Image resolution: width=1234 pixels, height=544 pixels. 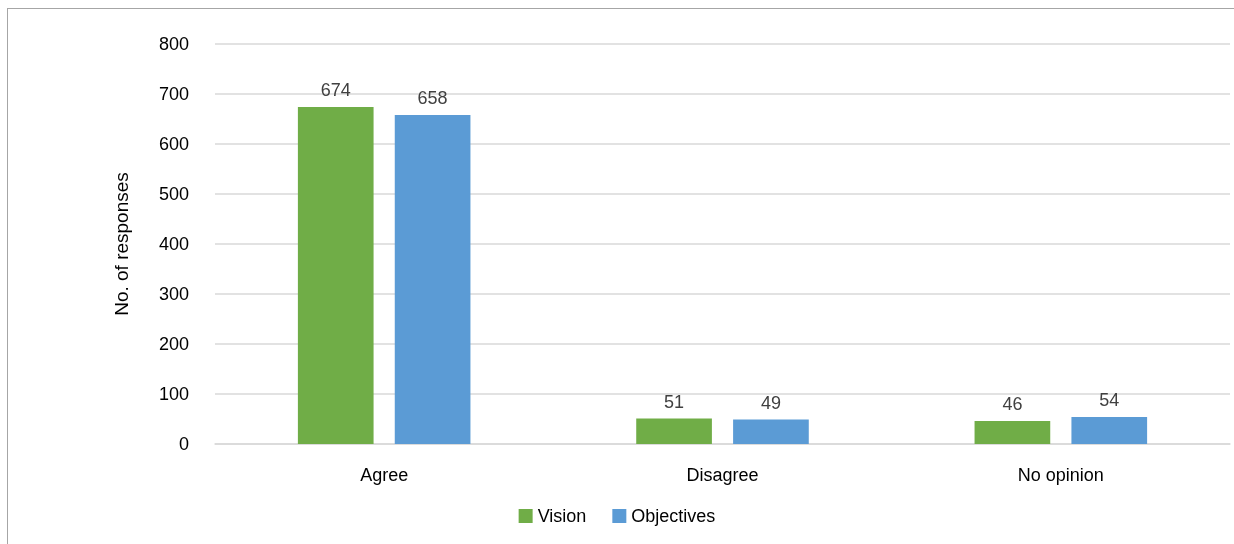 I want to click on y-tick-label: 500, so click(x=173, y=194).